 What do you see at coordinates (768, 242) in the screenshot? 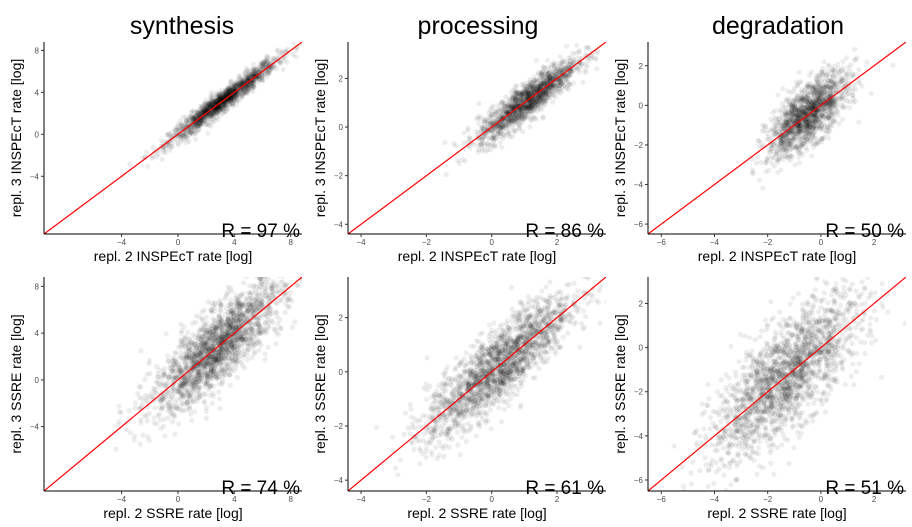
I see `x-tick-label: −2` at bounding box center [768, 242].